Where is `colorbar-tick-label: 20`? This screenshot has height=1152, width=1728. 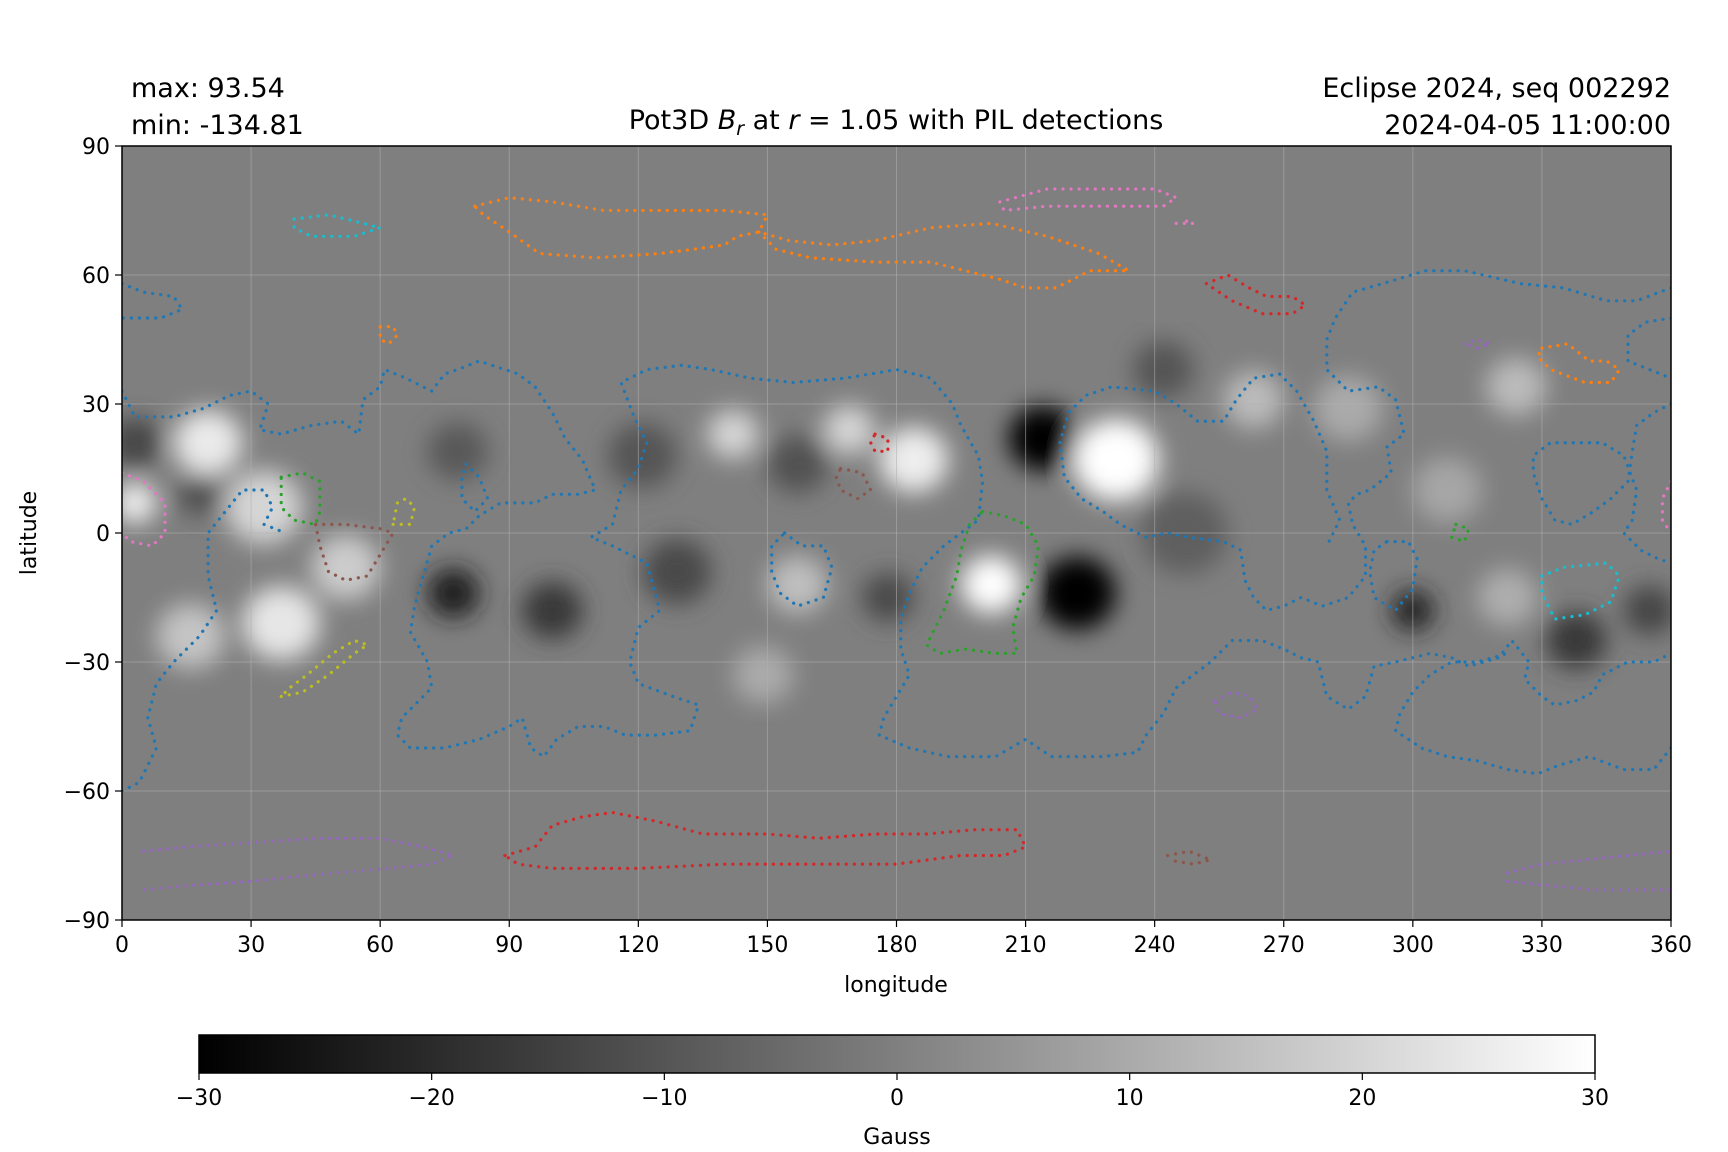
colorbar-tick-label: 20 is located at coordinates (1362, 1098).